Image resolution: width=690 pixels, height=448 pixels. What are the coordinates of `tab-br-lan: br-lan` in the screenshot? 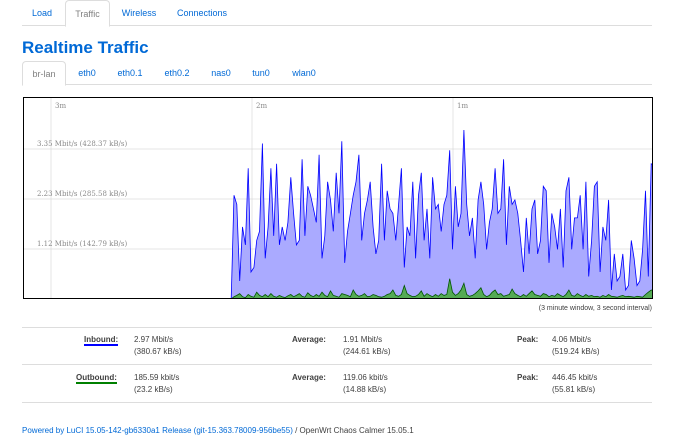 It's located at (44, 73).